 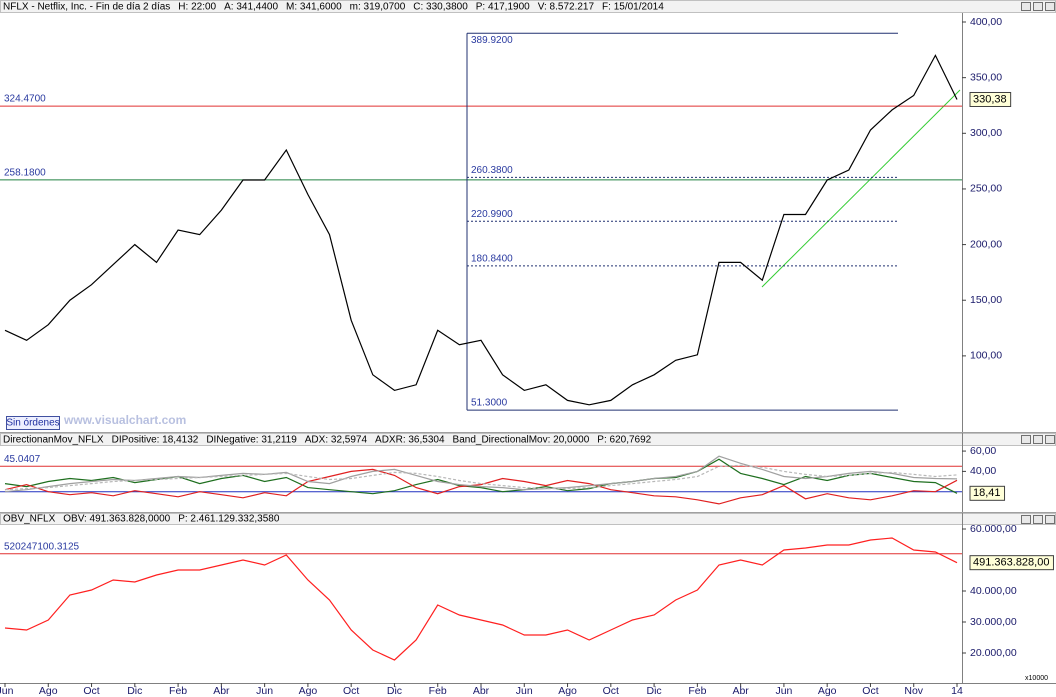 What do you see at coordinates (503, 7) in the screenshot?
I see `header-item: P: 417,1900` at bounding box center [503, 7].